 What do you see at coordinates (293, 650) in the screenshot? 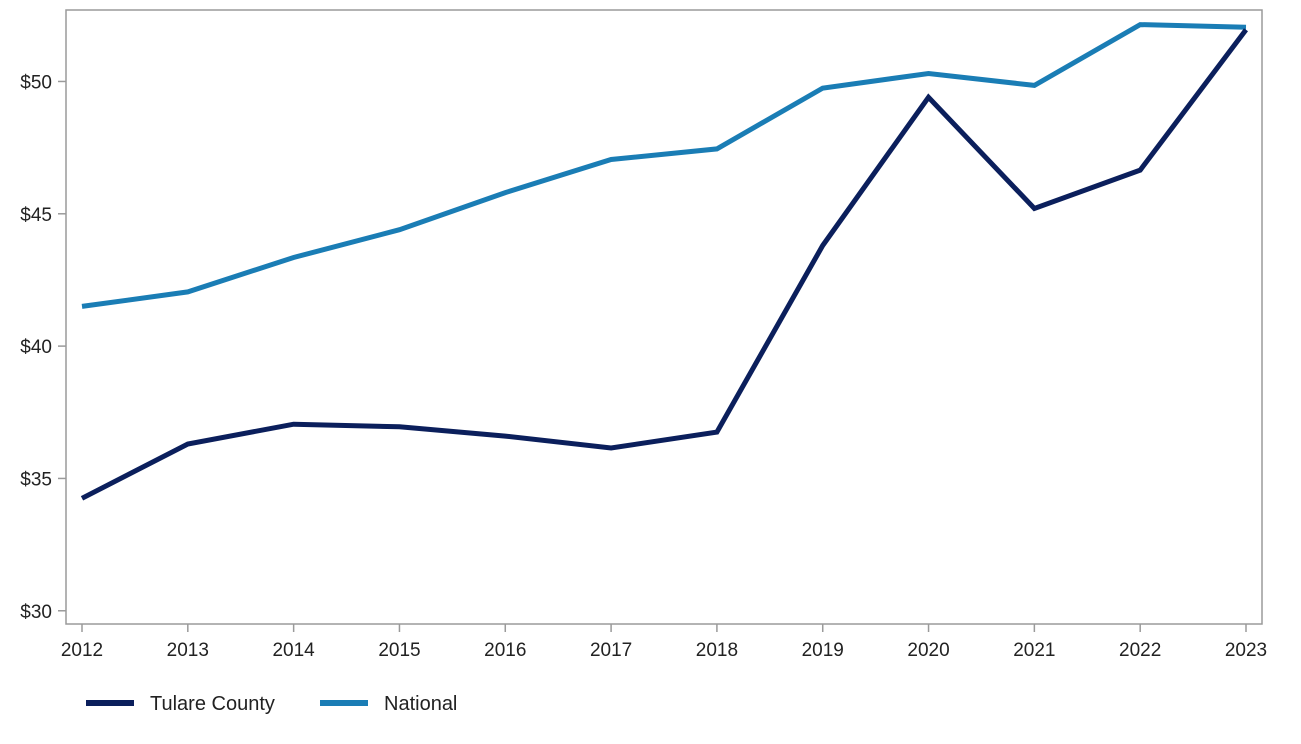
I see `x-tick-label: 2014` at bounding box center [293, 650].